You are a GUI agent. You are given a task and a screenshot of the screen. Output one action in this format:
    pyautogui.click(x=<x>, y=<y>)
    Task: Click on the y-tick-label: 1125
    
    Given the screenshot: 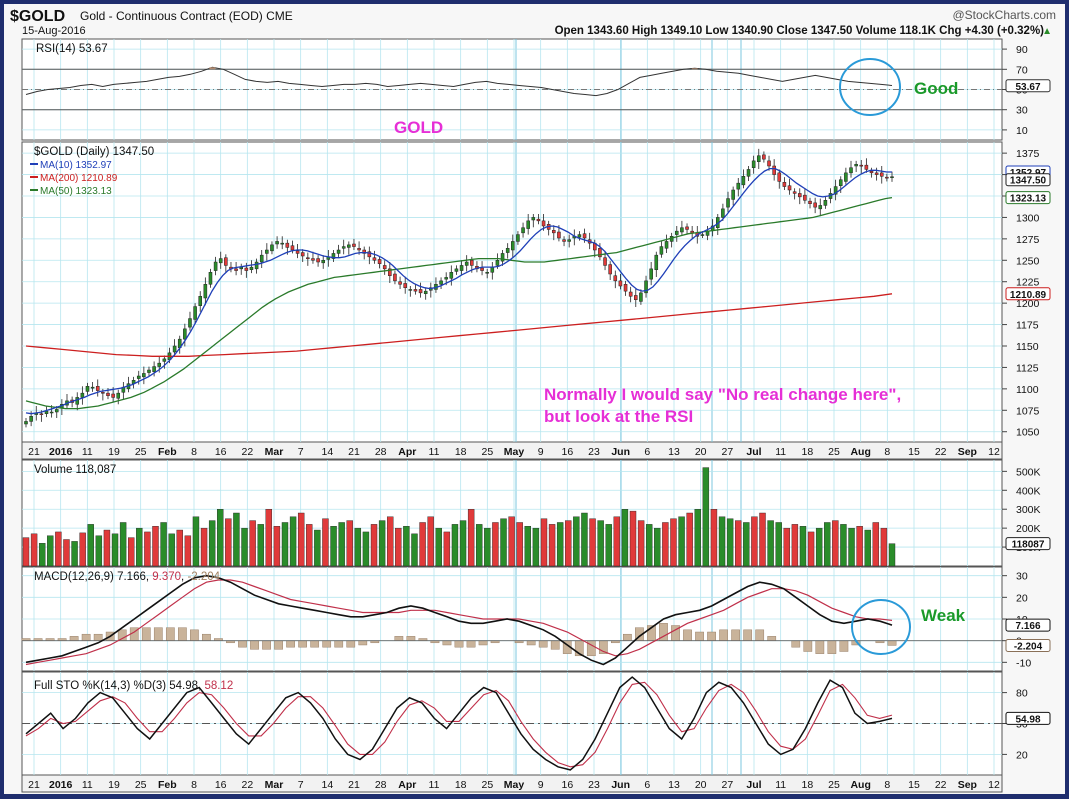 What is the action you would take?
    pyautogui.click(x=1027, y=368)
    